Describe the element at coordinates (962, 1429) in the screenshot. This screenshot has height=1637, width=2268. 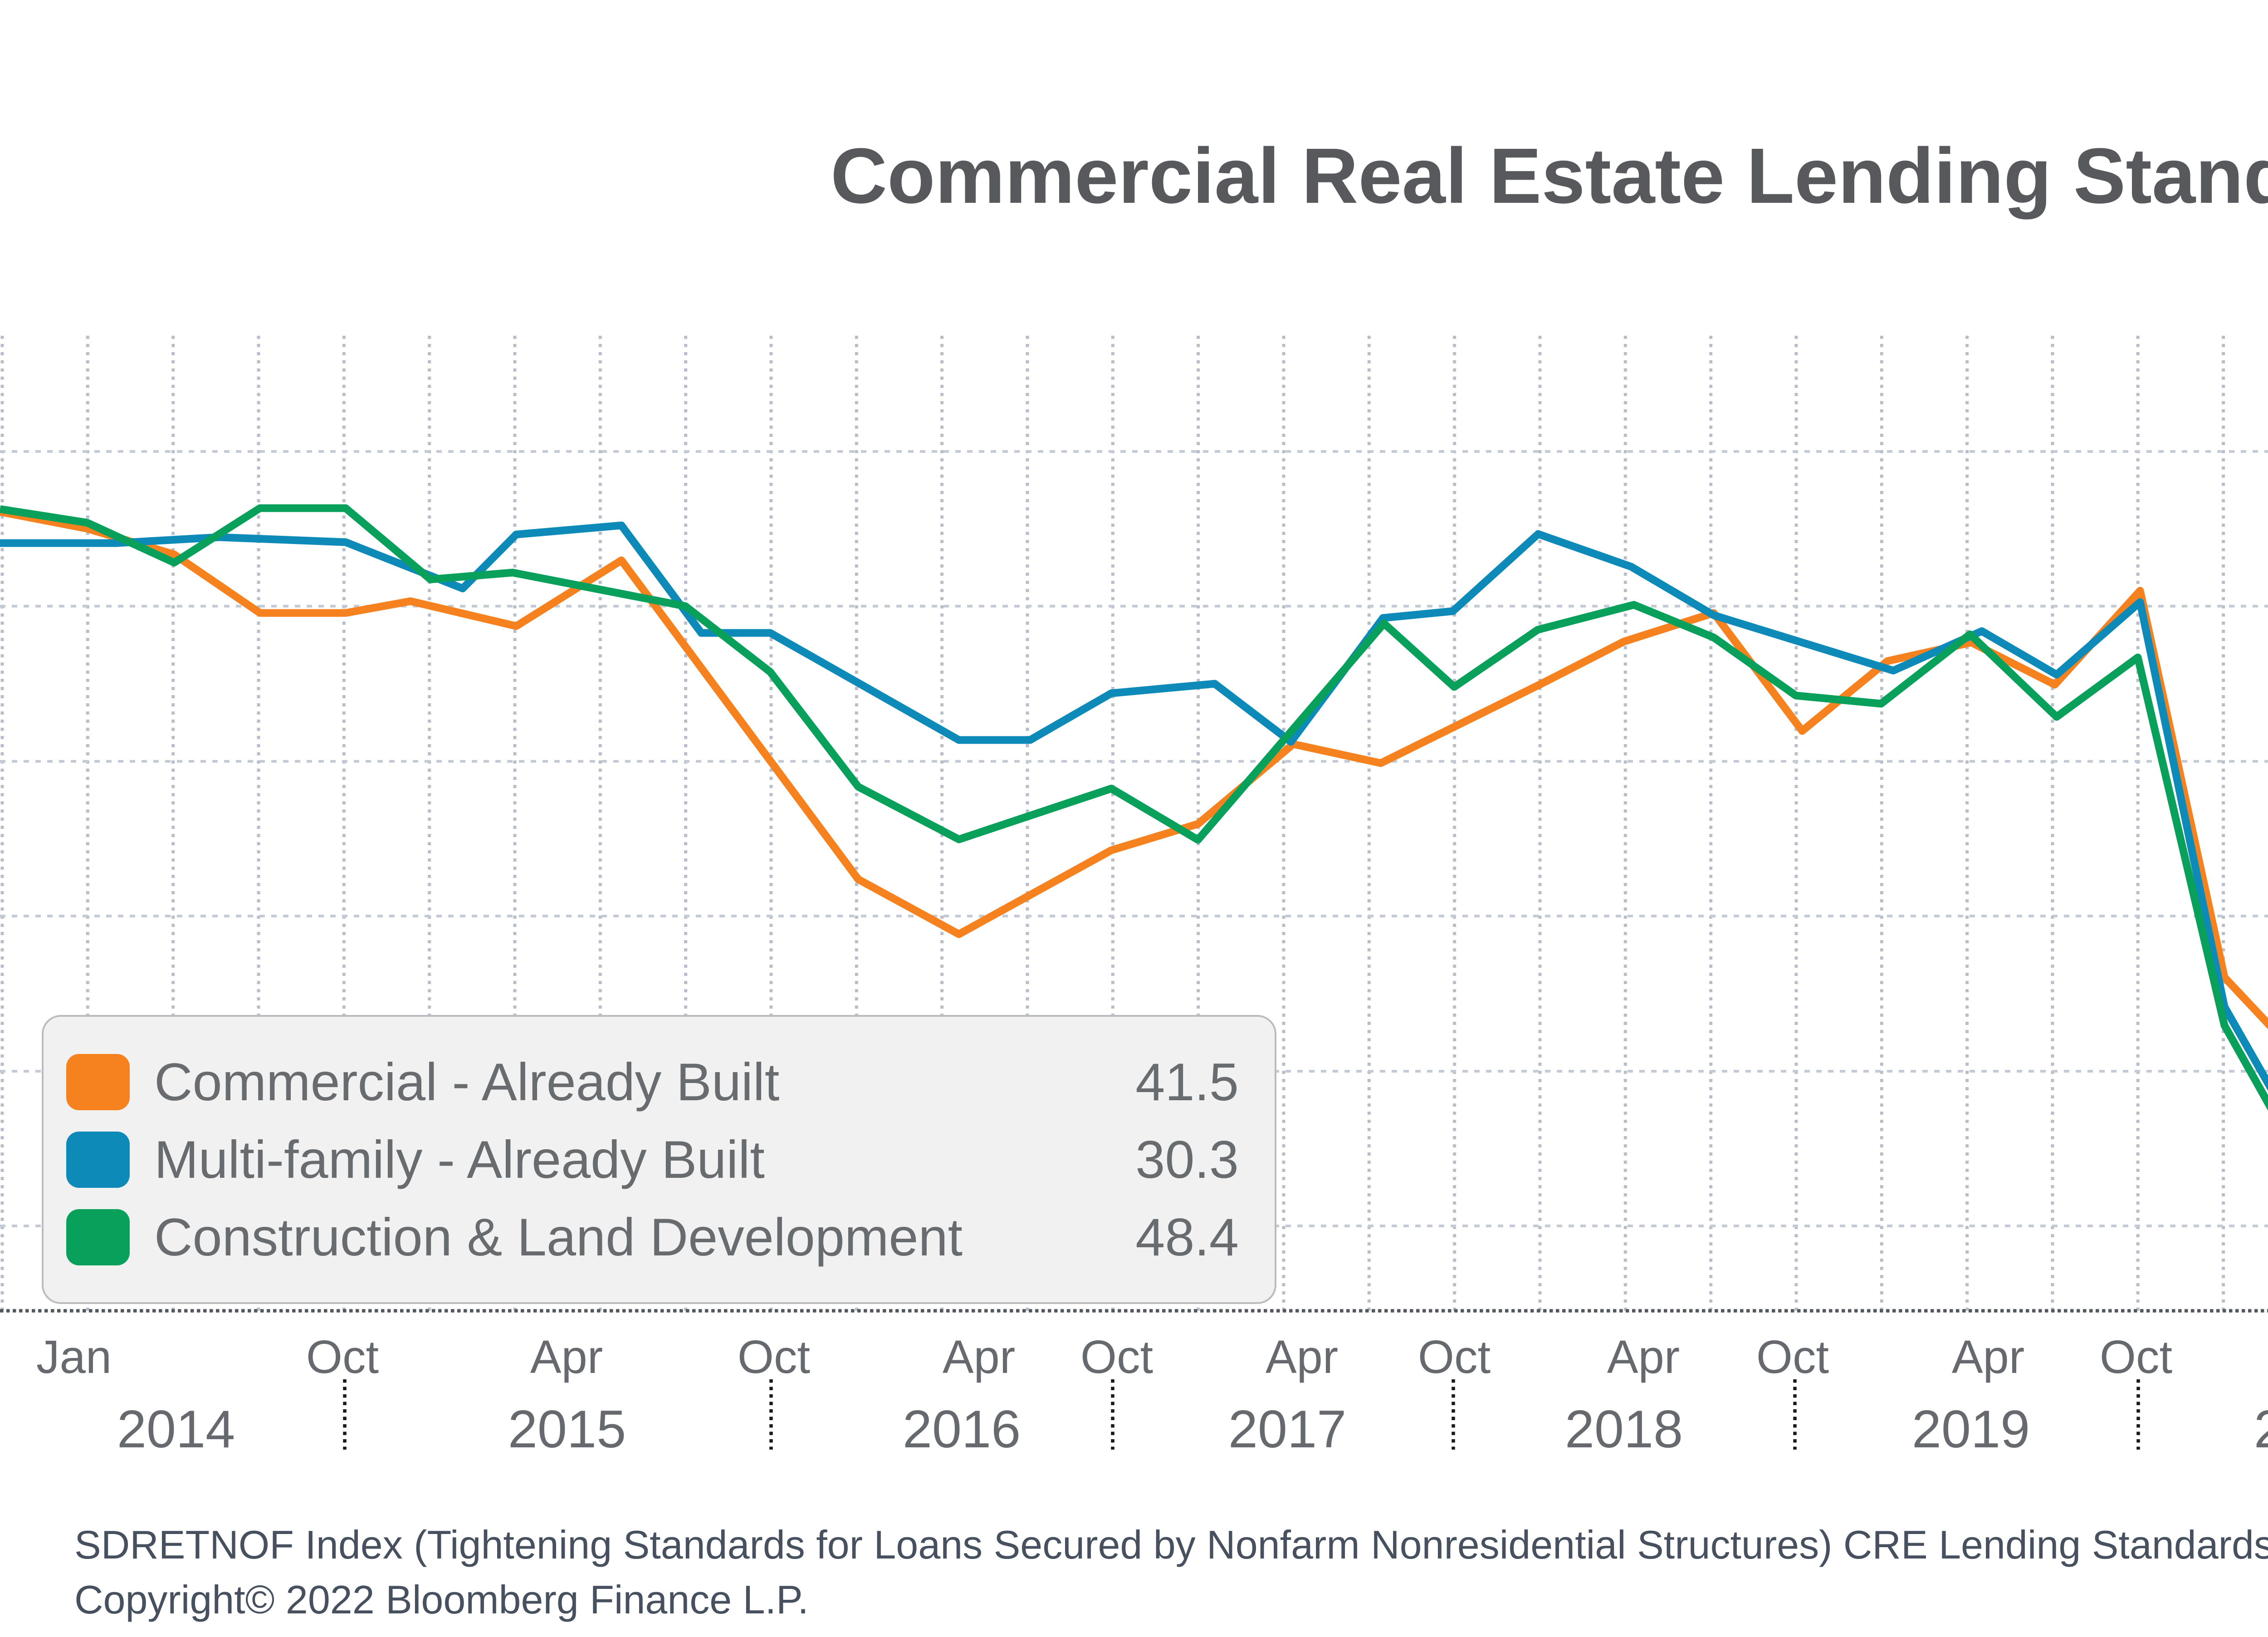
I see `svg-text: 2016` at that location.